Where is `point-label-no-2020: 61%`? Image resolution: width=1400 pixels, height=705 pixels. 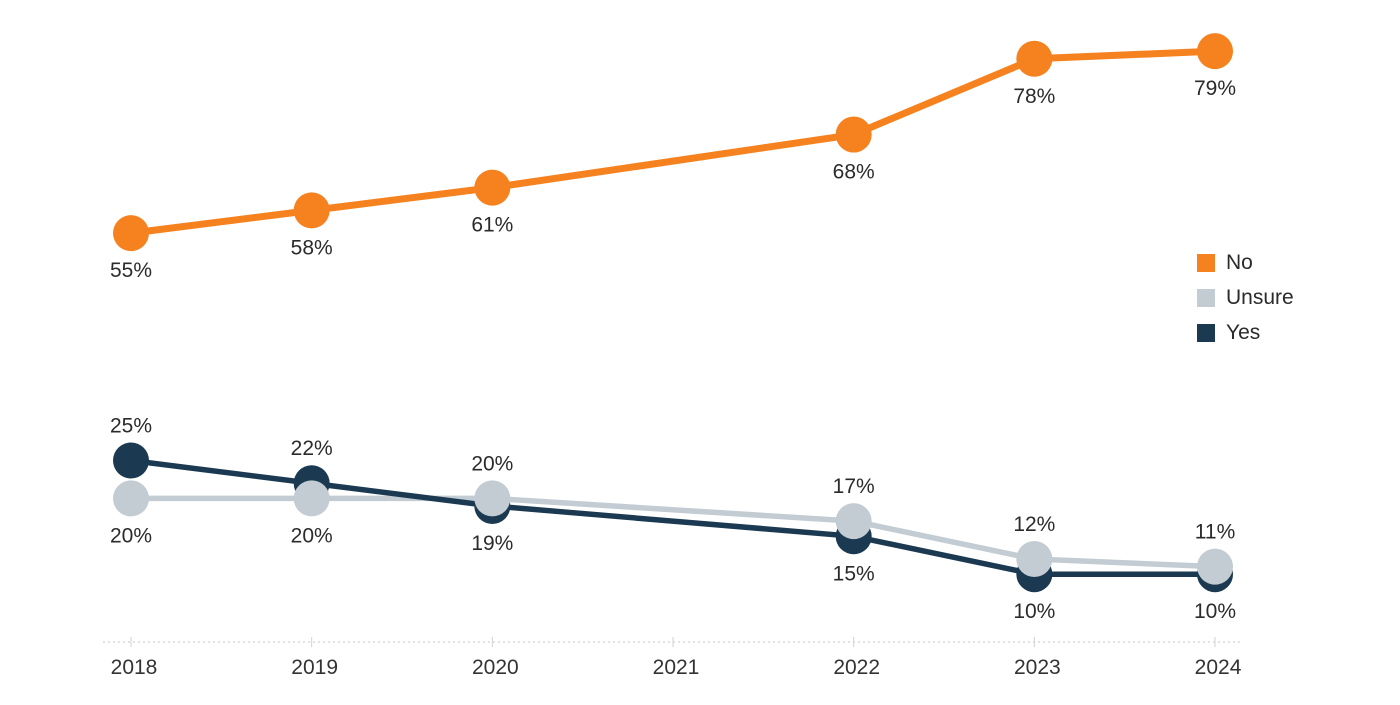
point-label-no-2020: 61% is located at coordinates (492, 225).